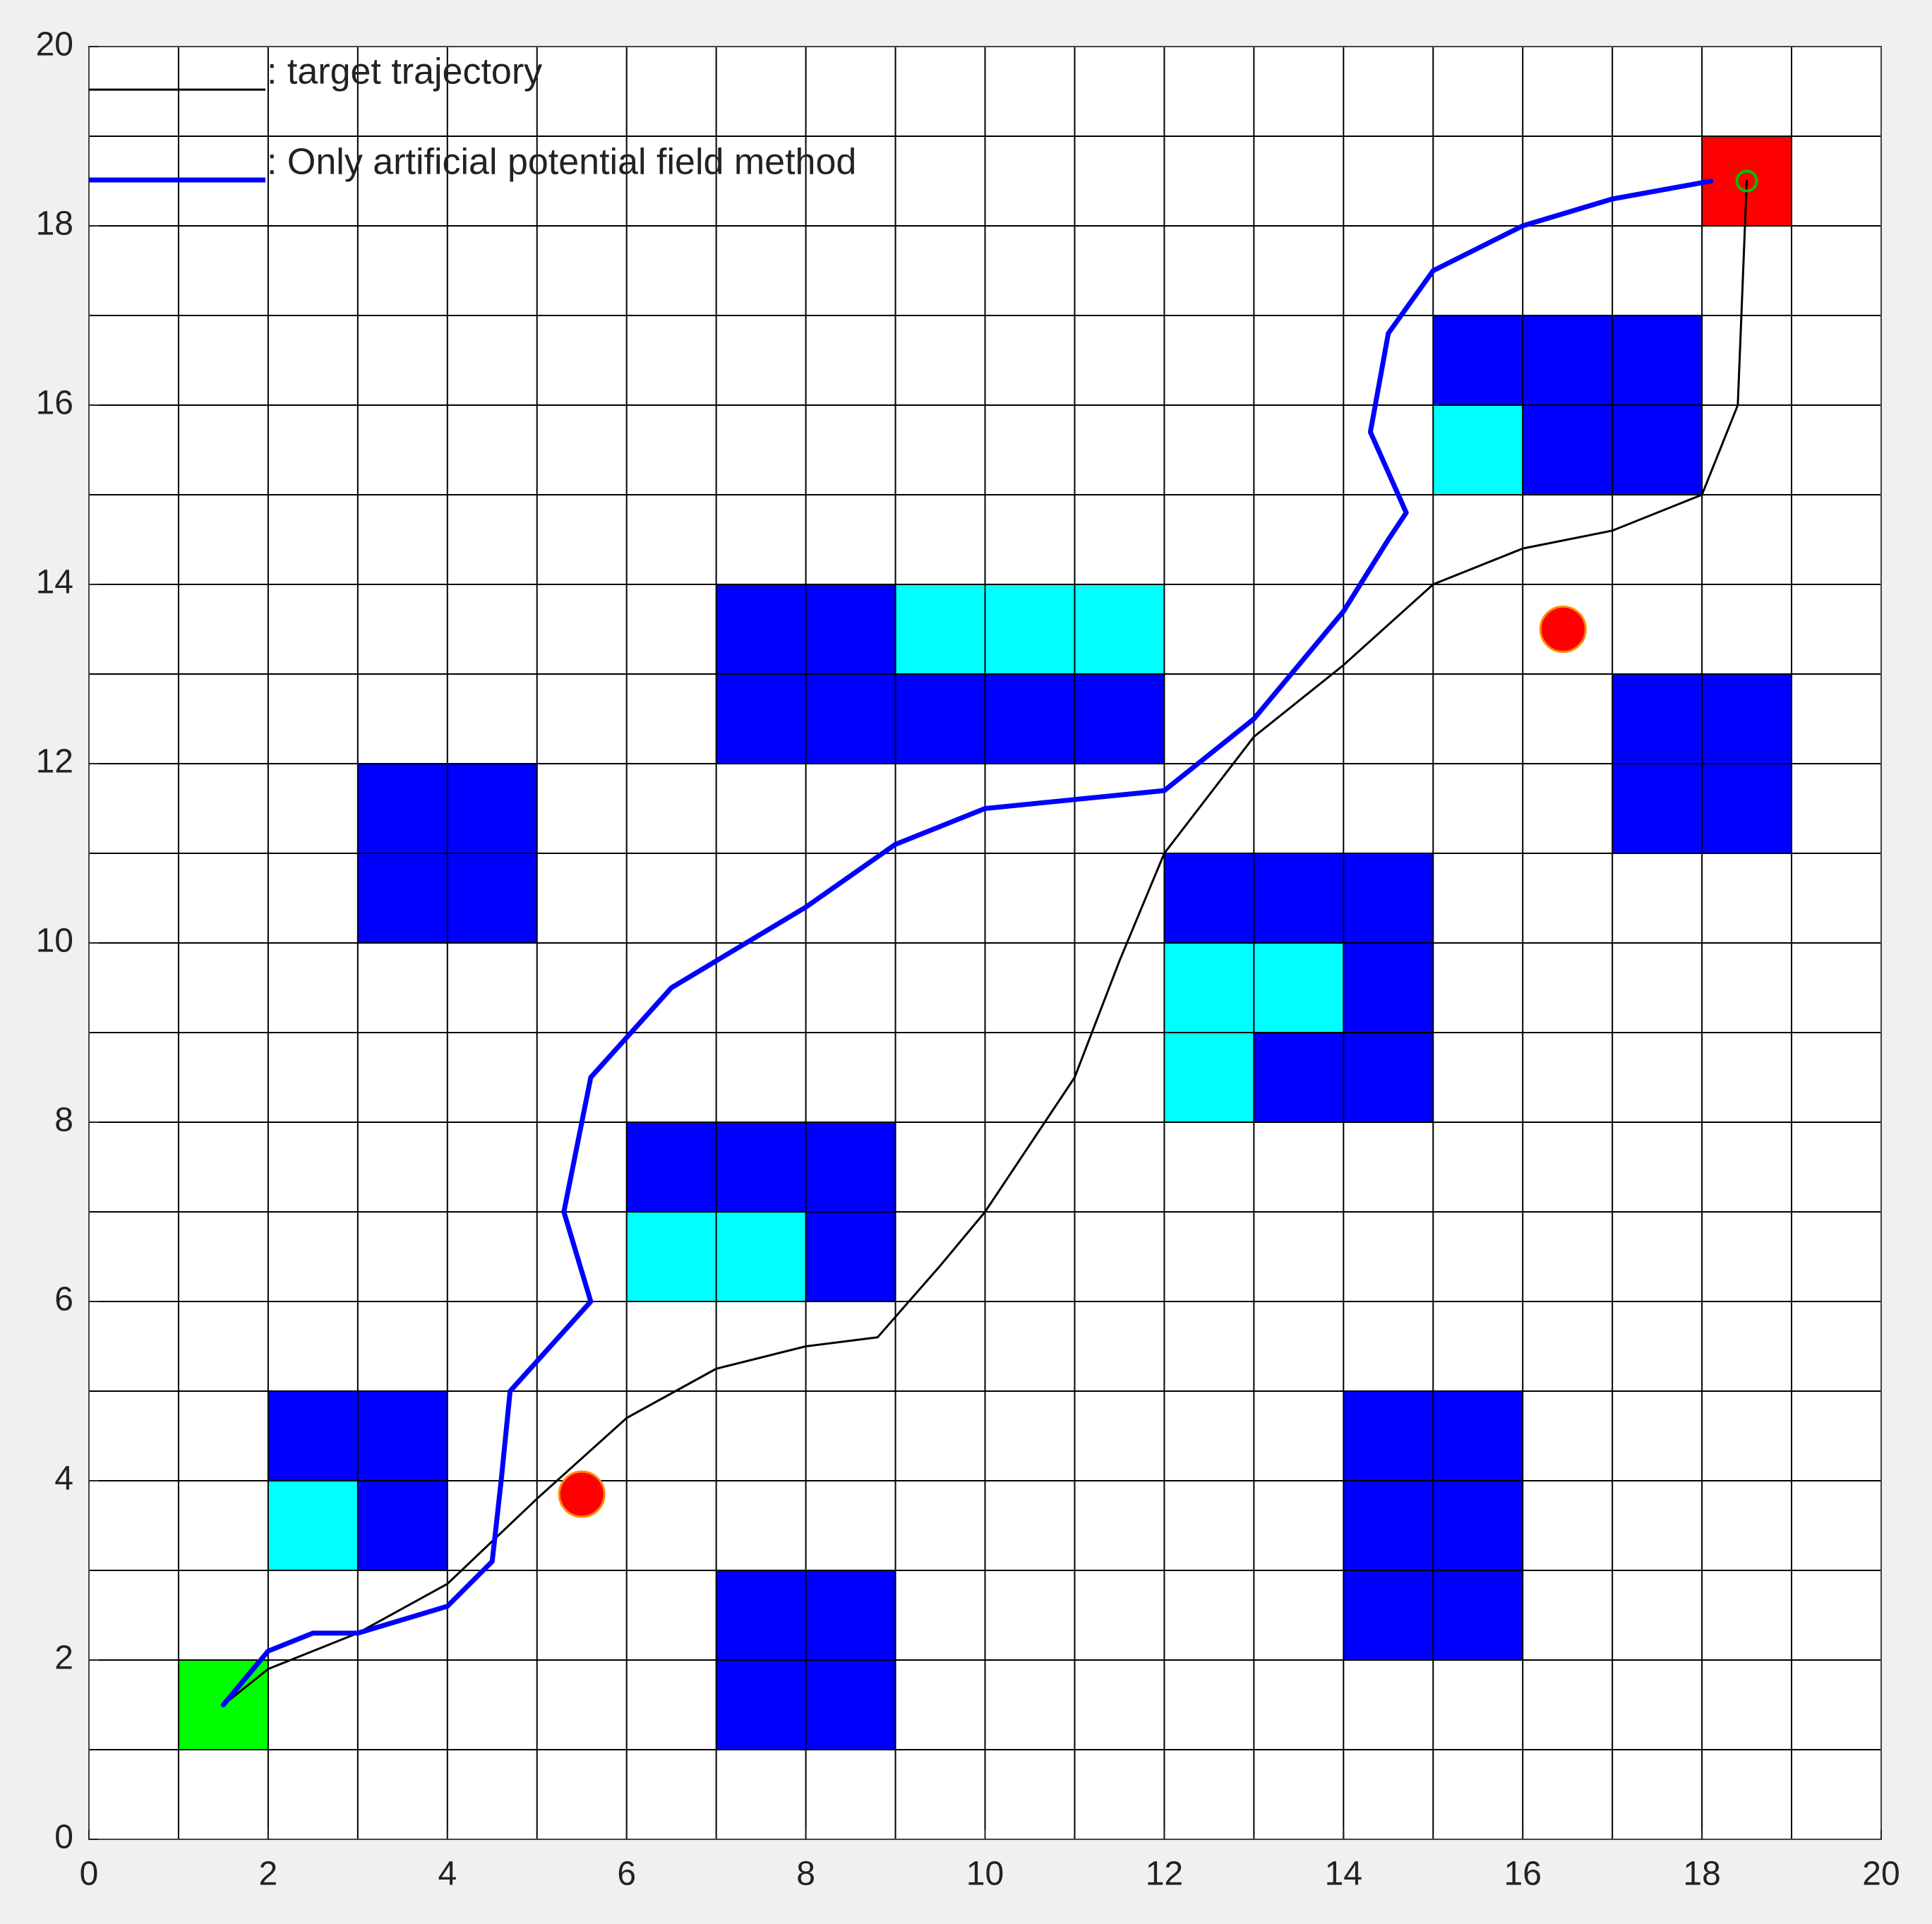 The image size is (1932, 1924). I want to click on y-tick-label: 6, so click(64, 1299).